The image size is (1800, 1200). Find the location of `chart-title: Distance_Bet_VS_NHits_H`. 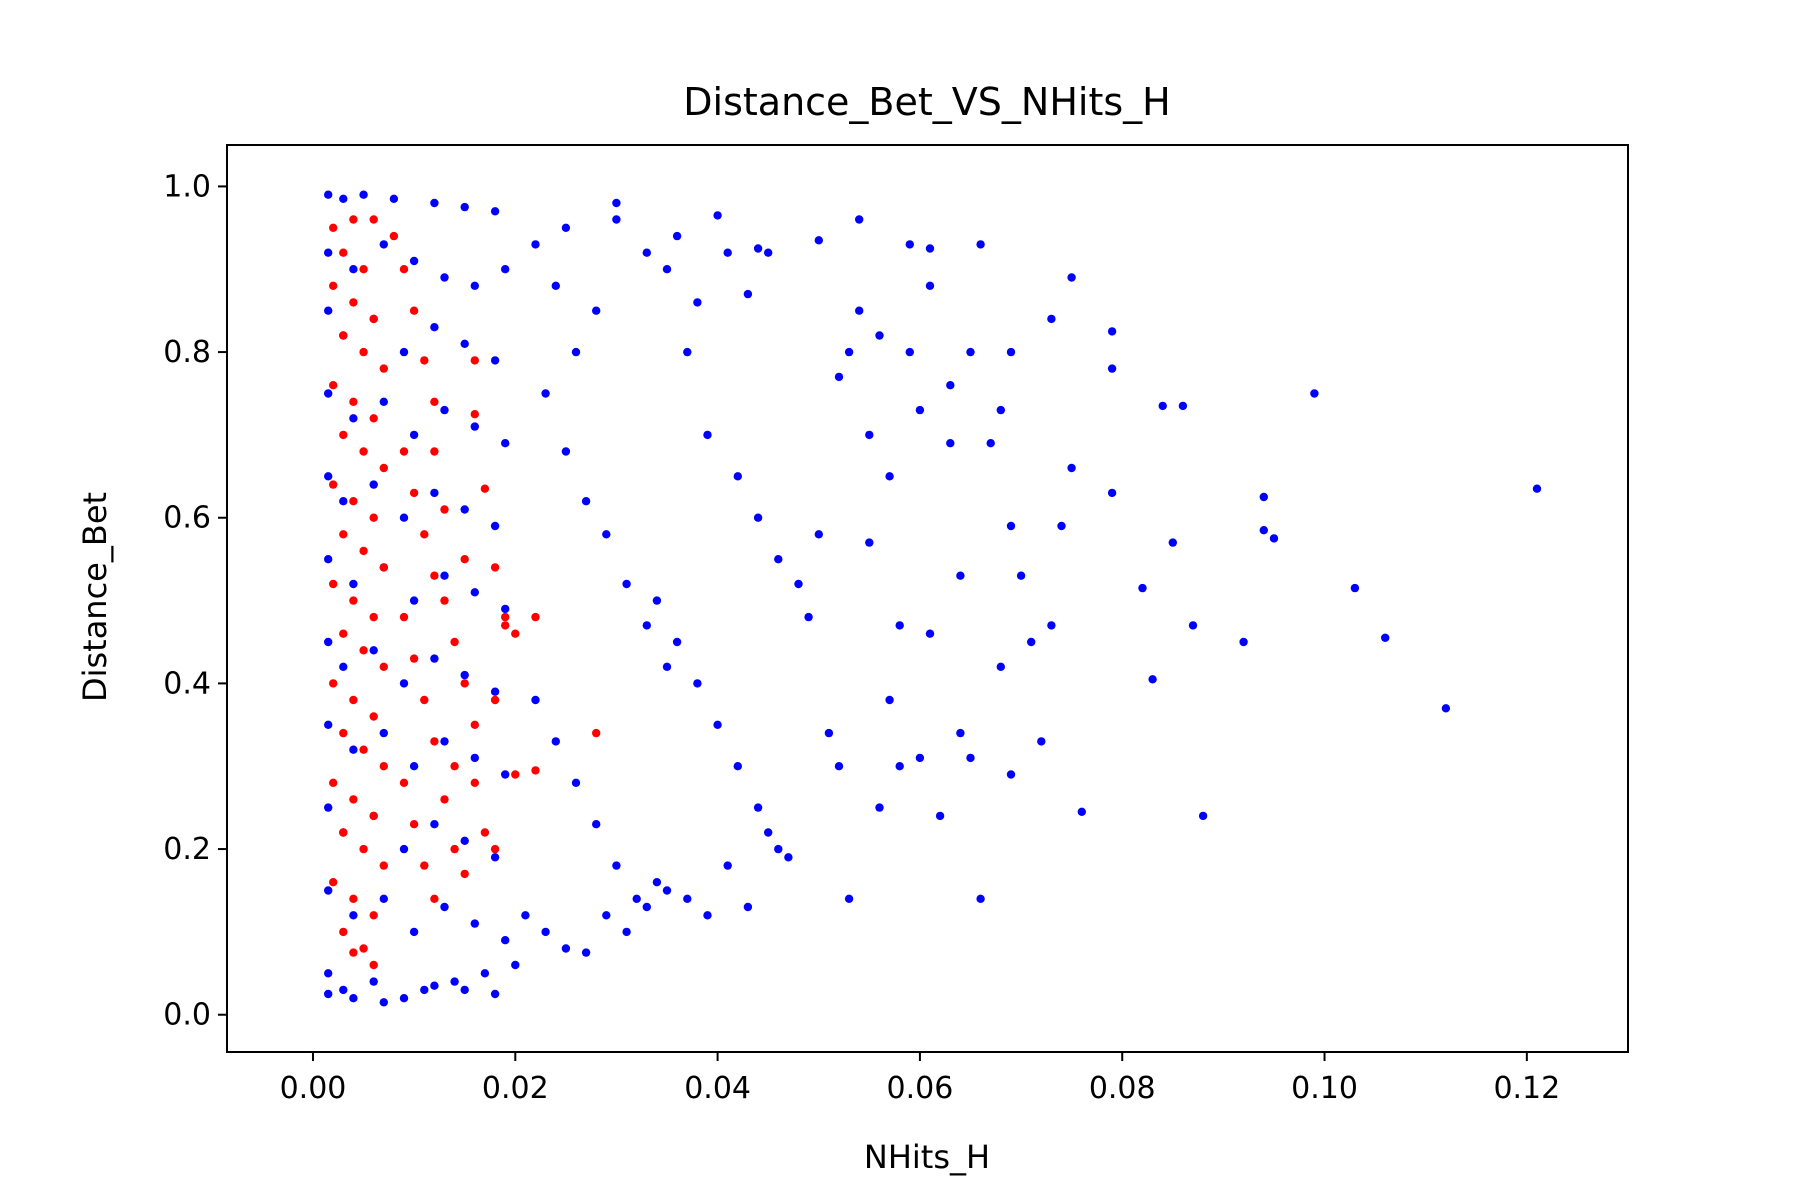

chart-title: Distance_Bet_VS_NHits_H is located at coordinates (926, 102).